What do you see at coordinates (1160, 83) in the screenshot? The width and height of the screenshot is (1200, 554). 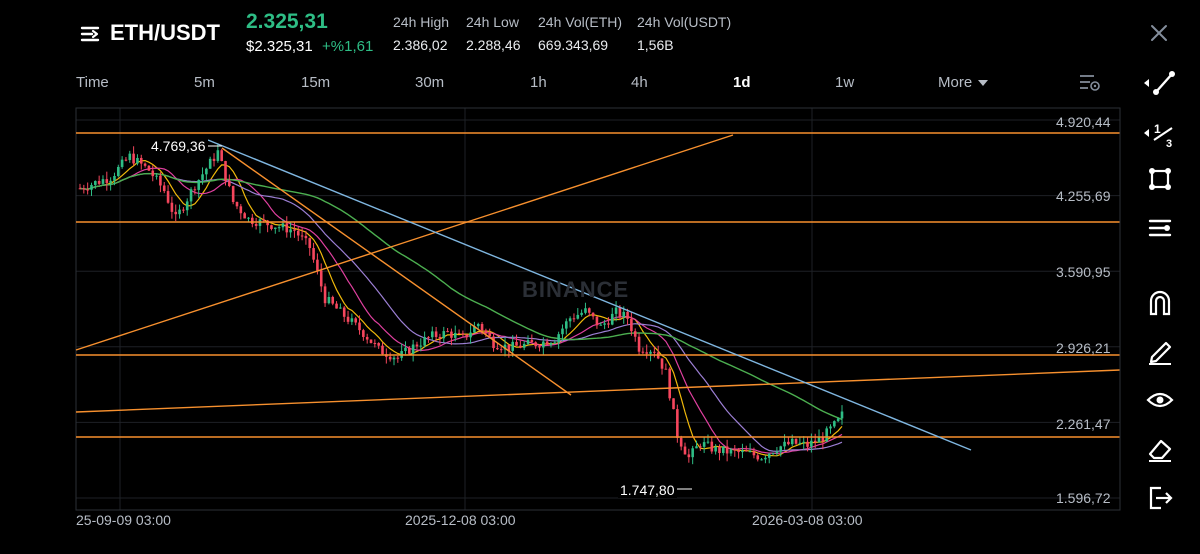 I see `trend-line-tool` at bounding box center [1160, 83].